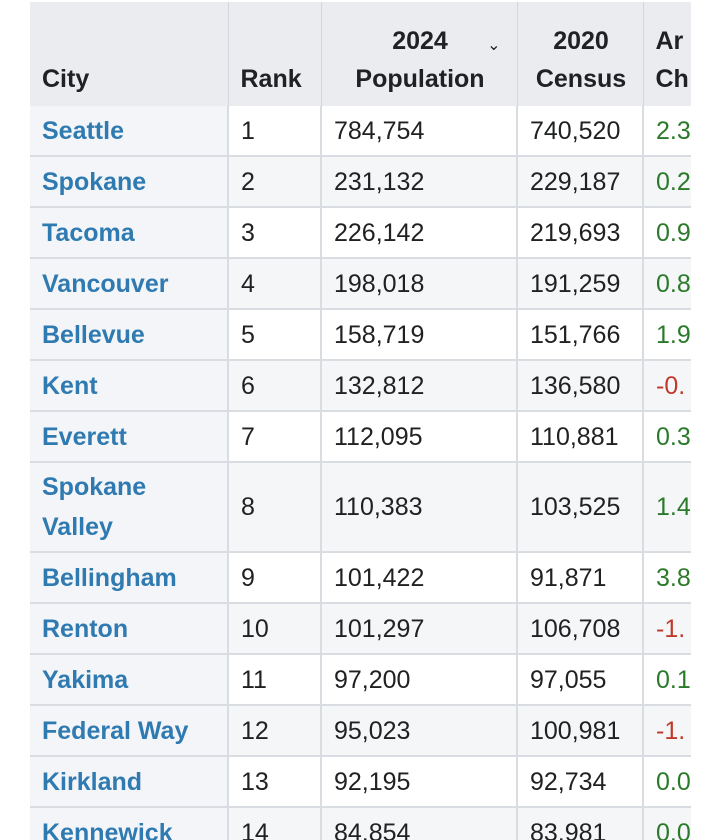  I want to click on table-row: Kennewick 14 84,854 83,981 0.0, so click(360, 823).